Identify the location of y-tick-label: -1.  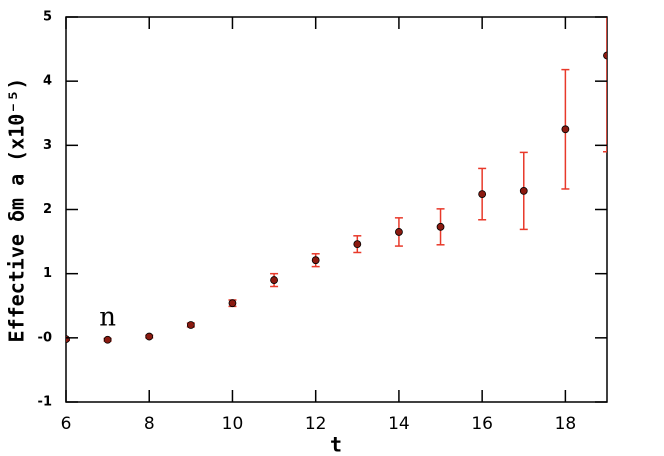
(45, 402).